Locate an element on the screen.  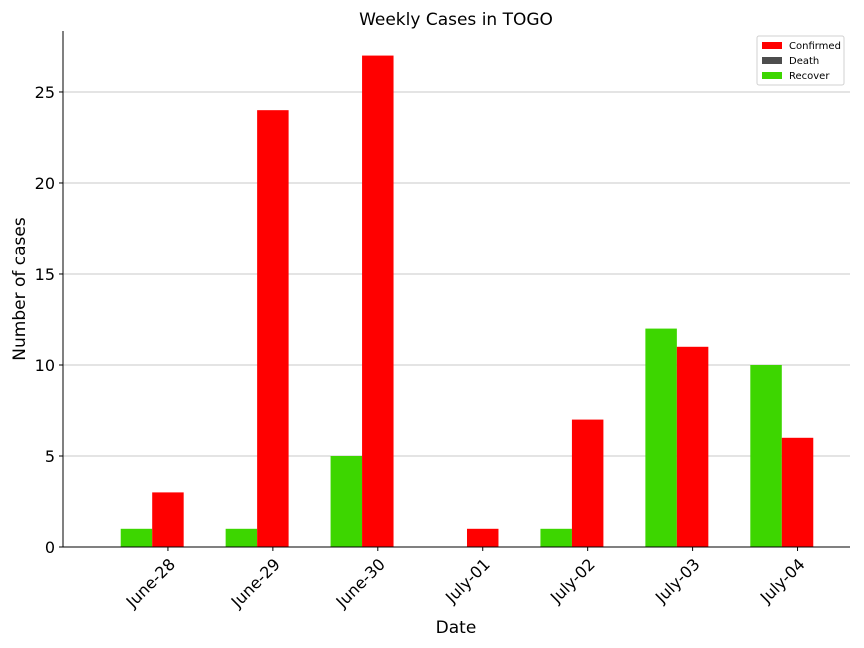
y-axis-label: Number of cases is located at coordinates (20, 289).